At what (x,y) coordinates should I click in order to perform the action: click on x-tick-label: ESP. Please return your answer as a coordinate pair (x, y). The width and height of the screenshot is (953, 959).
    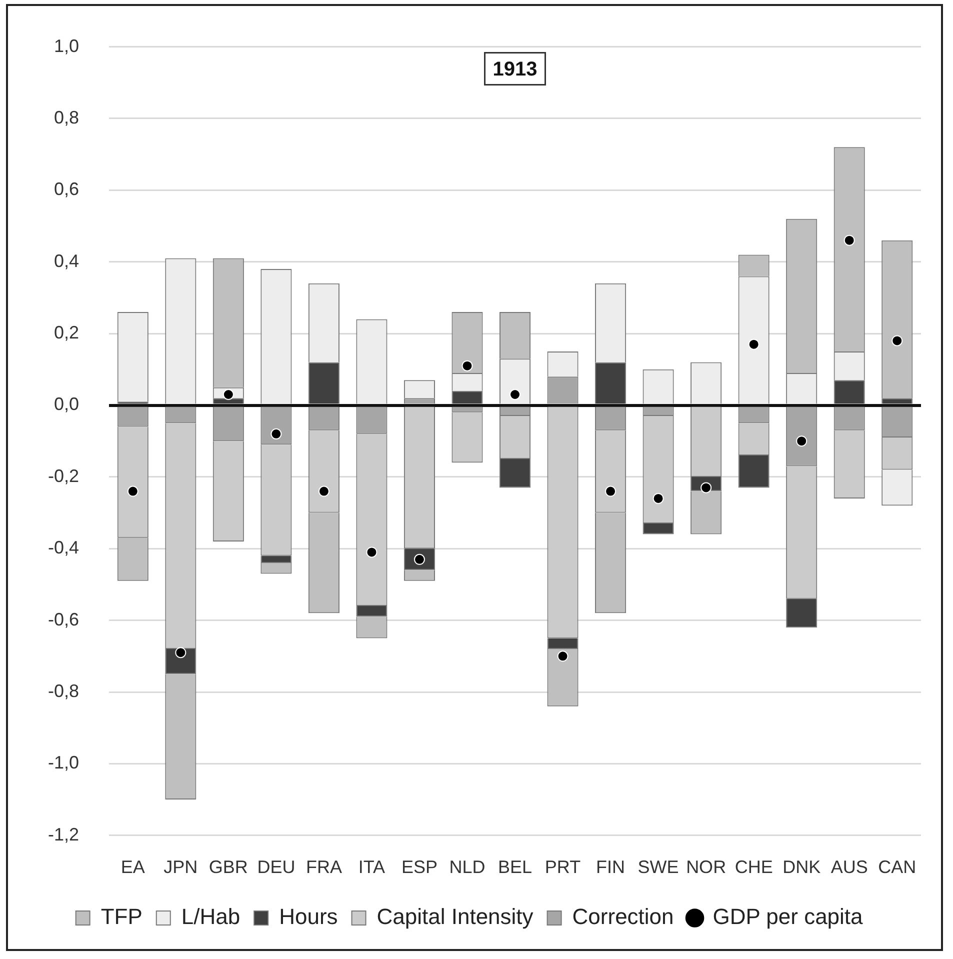
    Looking at the image, I should click on (419, 867).